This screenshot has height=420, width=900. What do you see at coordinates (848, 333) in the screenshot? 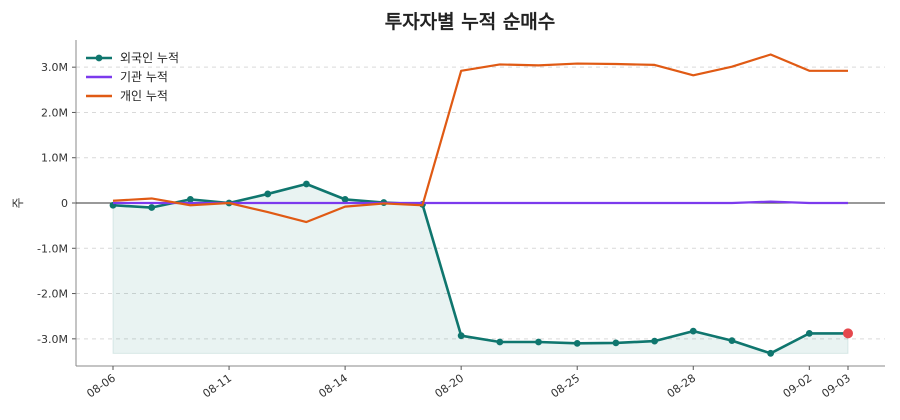
I see `last-point-marker` at bounding box center [848, 333].